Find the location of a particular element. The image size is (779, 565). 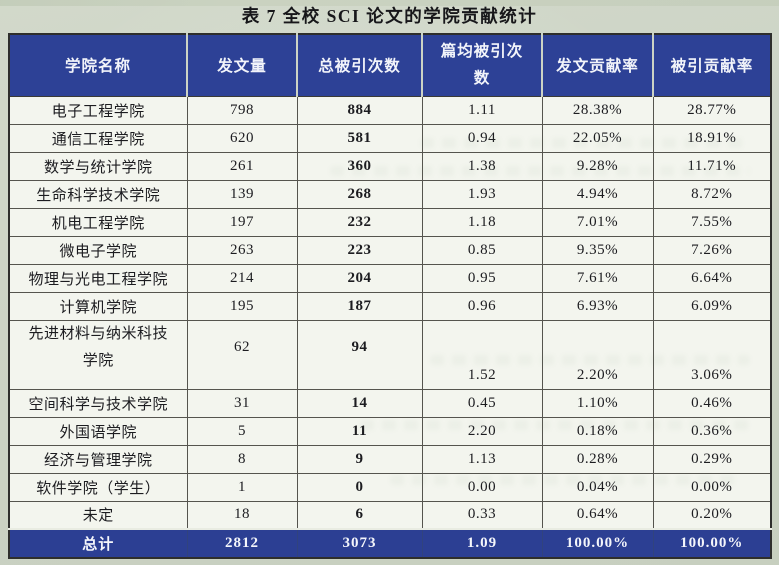

publication-count-cell: 263 is located at coordinates (242, 250).